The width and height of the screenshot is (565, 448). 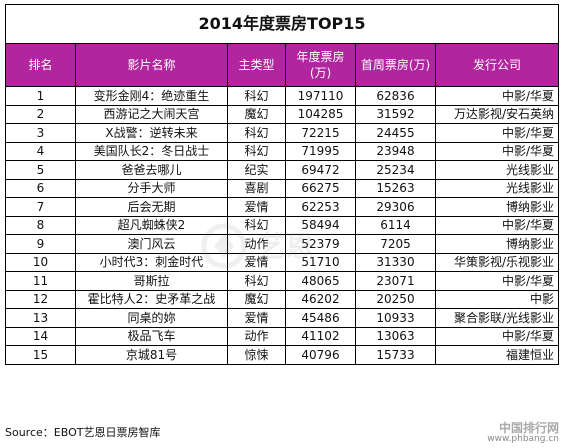 I want to click on rank-cell: 12, so click(x=40, y=299).